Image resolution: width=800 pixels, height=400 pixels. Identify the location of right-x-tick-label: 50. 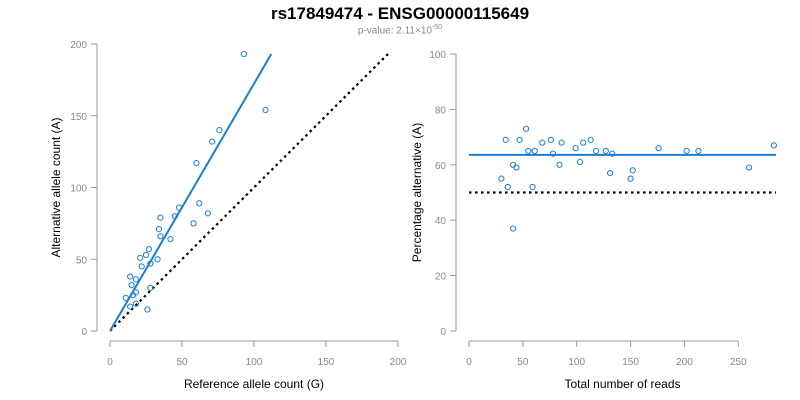
(523, 362).